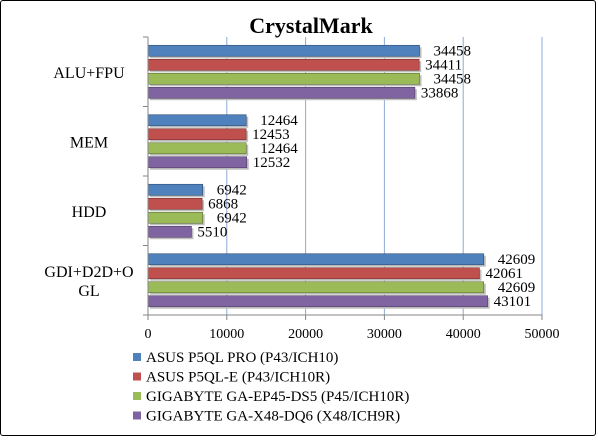 This screenshot has width=598, height=442. Describe the element at coordinates (273, 417) in the screenshot. I see `legend-label: GIGABYTE GA-X48-DQ6 (X48/ICH9R)` at that location.